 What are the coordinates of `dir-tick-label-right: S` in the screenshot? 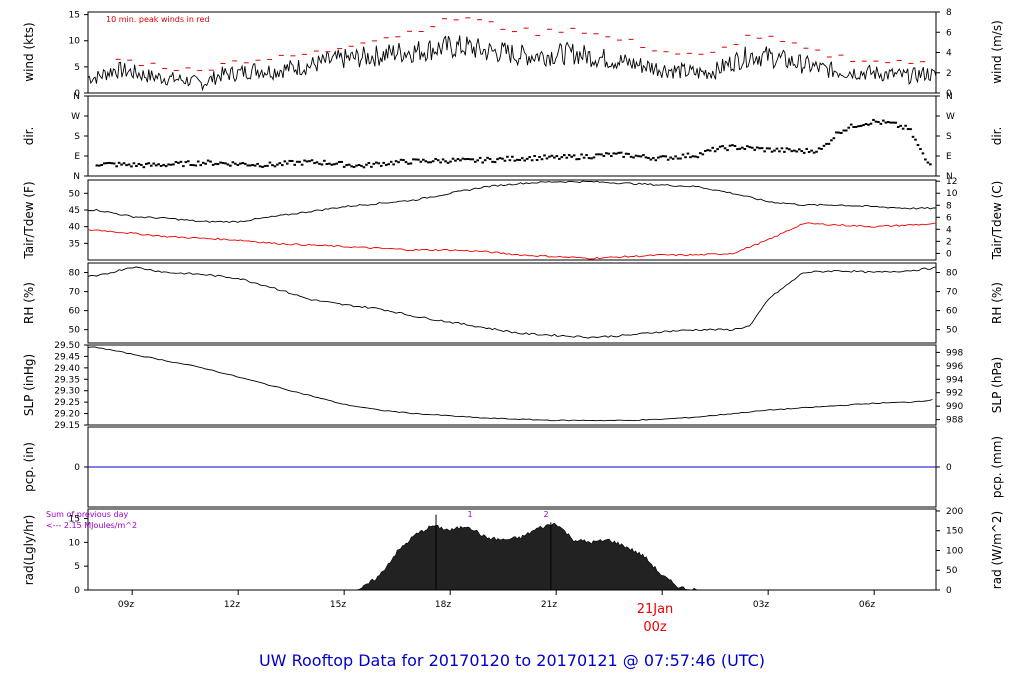 It's located at (949, 137).